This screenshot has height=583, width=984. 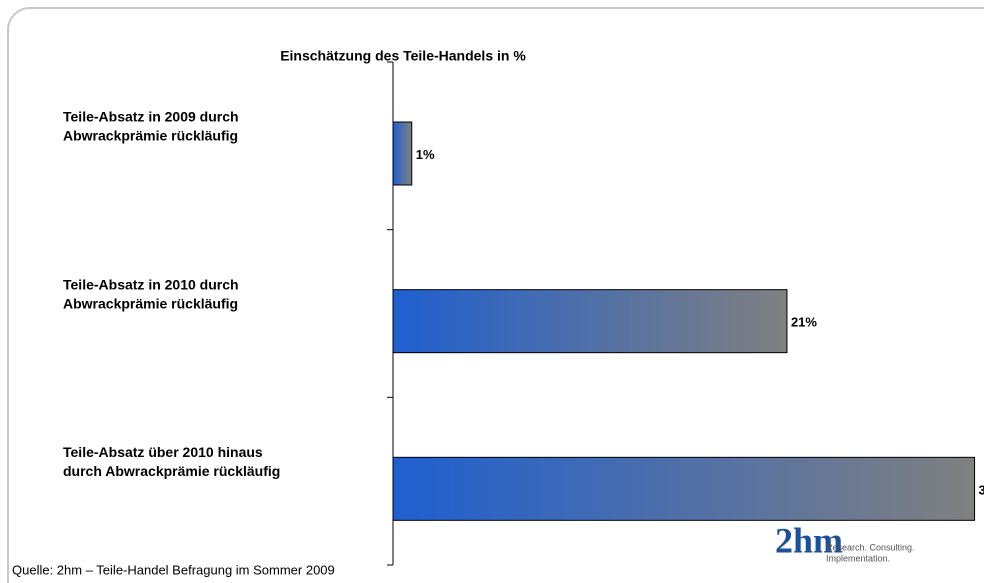 I want to click on logo-mark: 2hm, so click(x=809, y=540).